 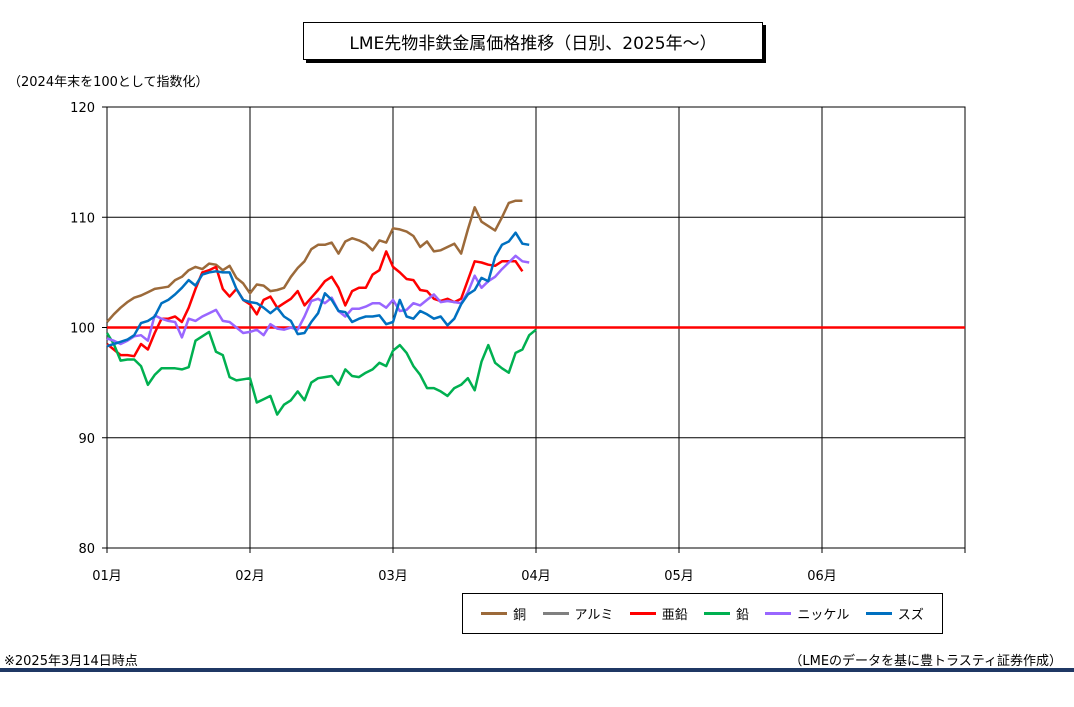 I want to click on legend-item: スズ, so click(x=894, y=613).